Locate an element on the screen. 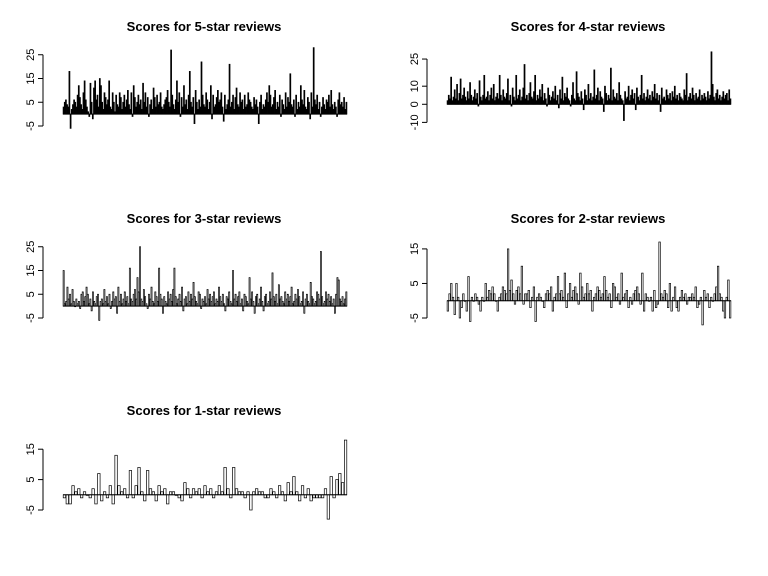 The height and width of the screenshot is (576, 768). y-tick-label: 25 is located at coordinates (415, 59).